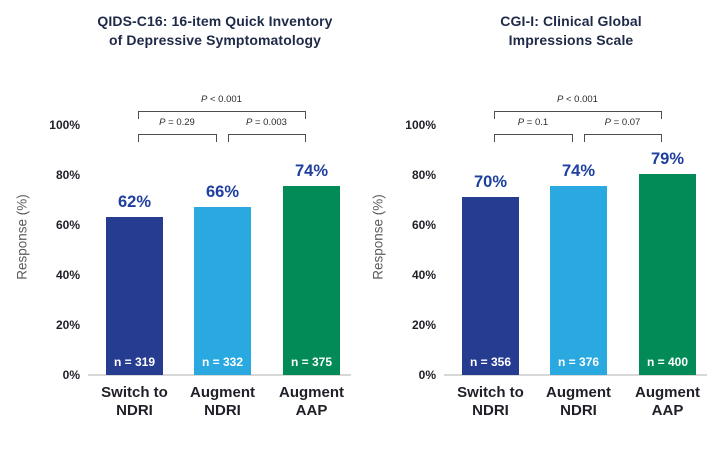  What do you see at coordinates (269, 122) in the screenshot?
I see `p-label-value: = 0.003` at bounding box center [269, 122].